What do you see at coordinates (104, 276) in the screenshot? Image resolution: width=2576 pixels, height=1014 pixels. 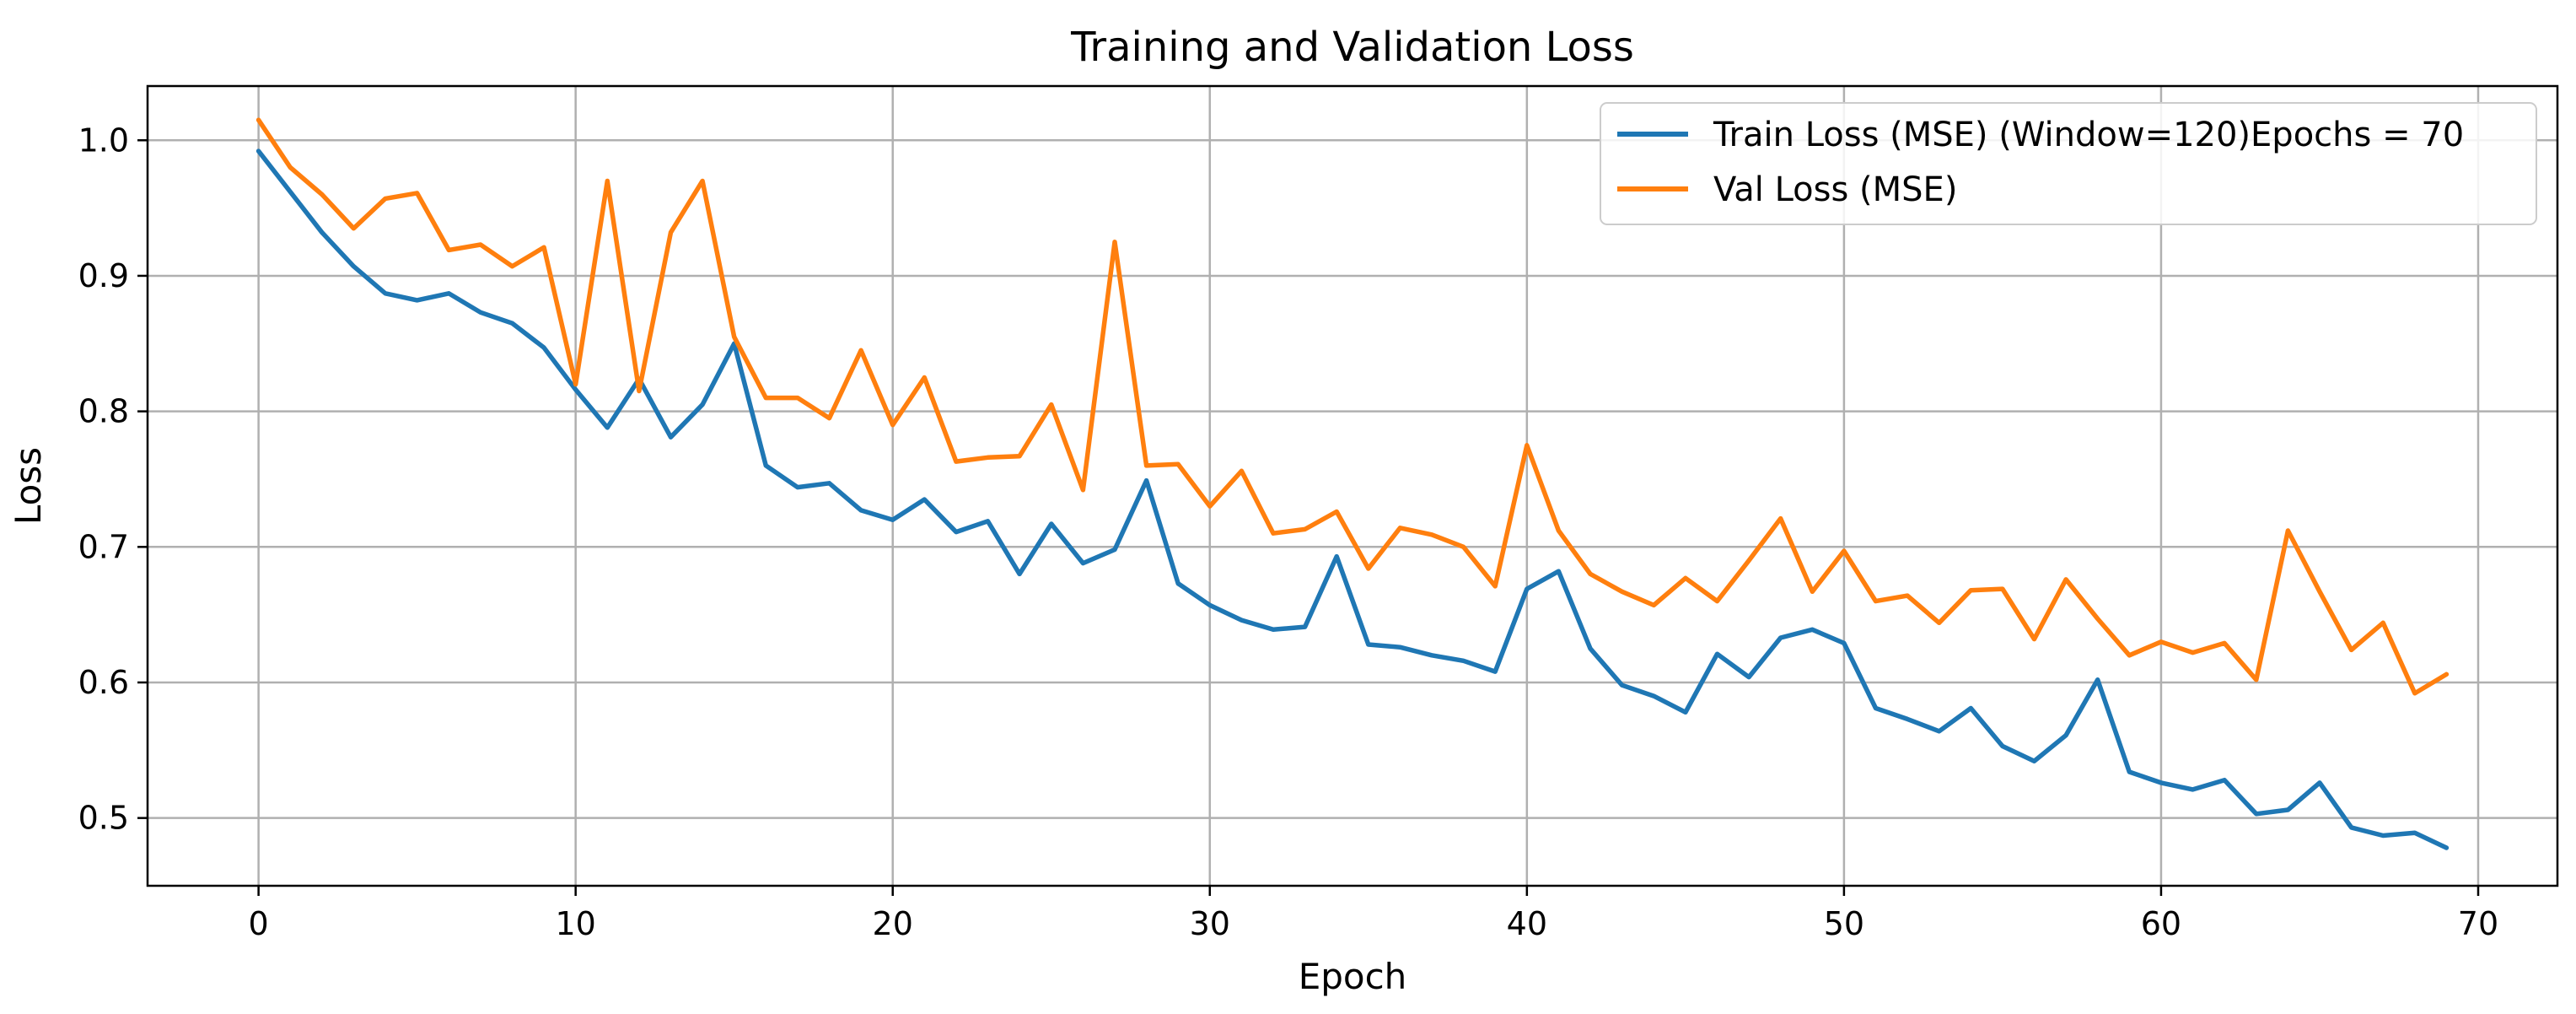 I see `y-tick-label: 0.9` at bounding box center [104, 276].